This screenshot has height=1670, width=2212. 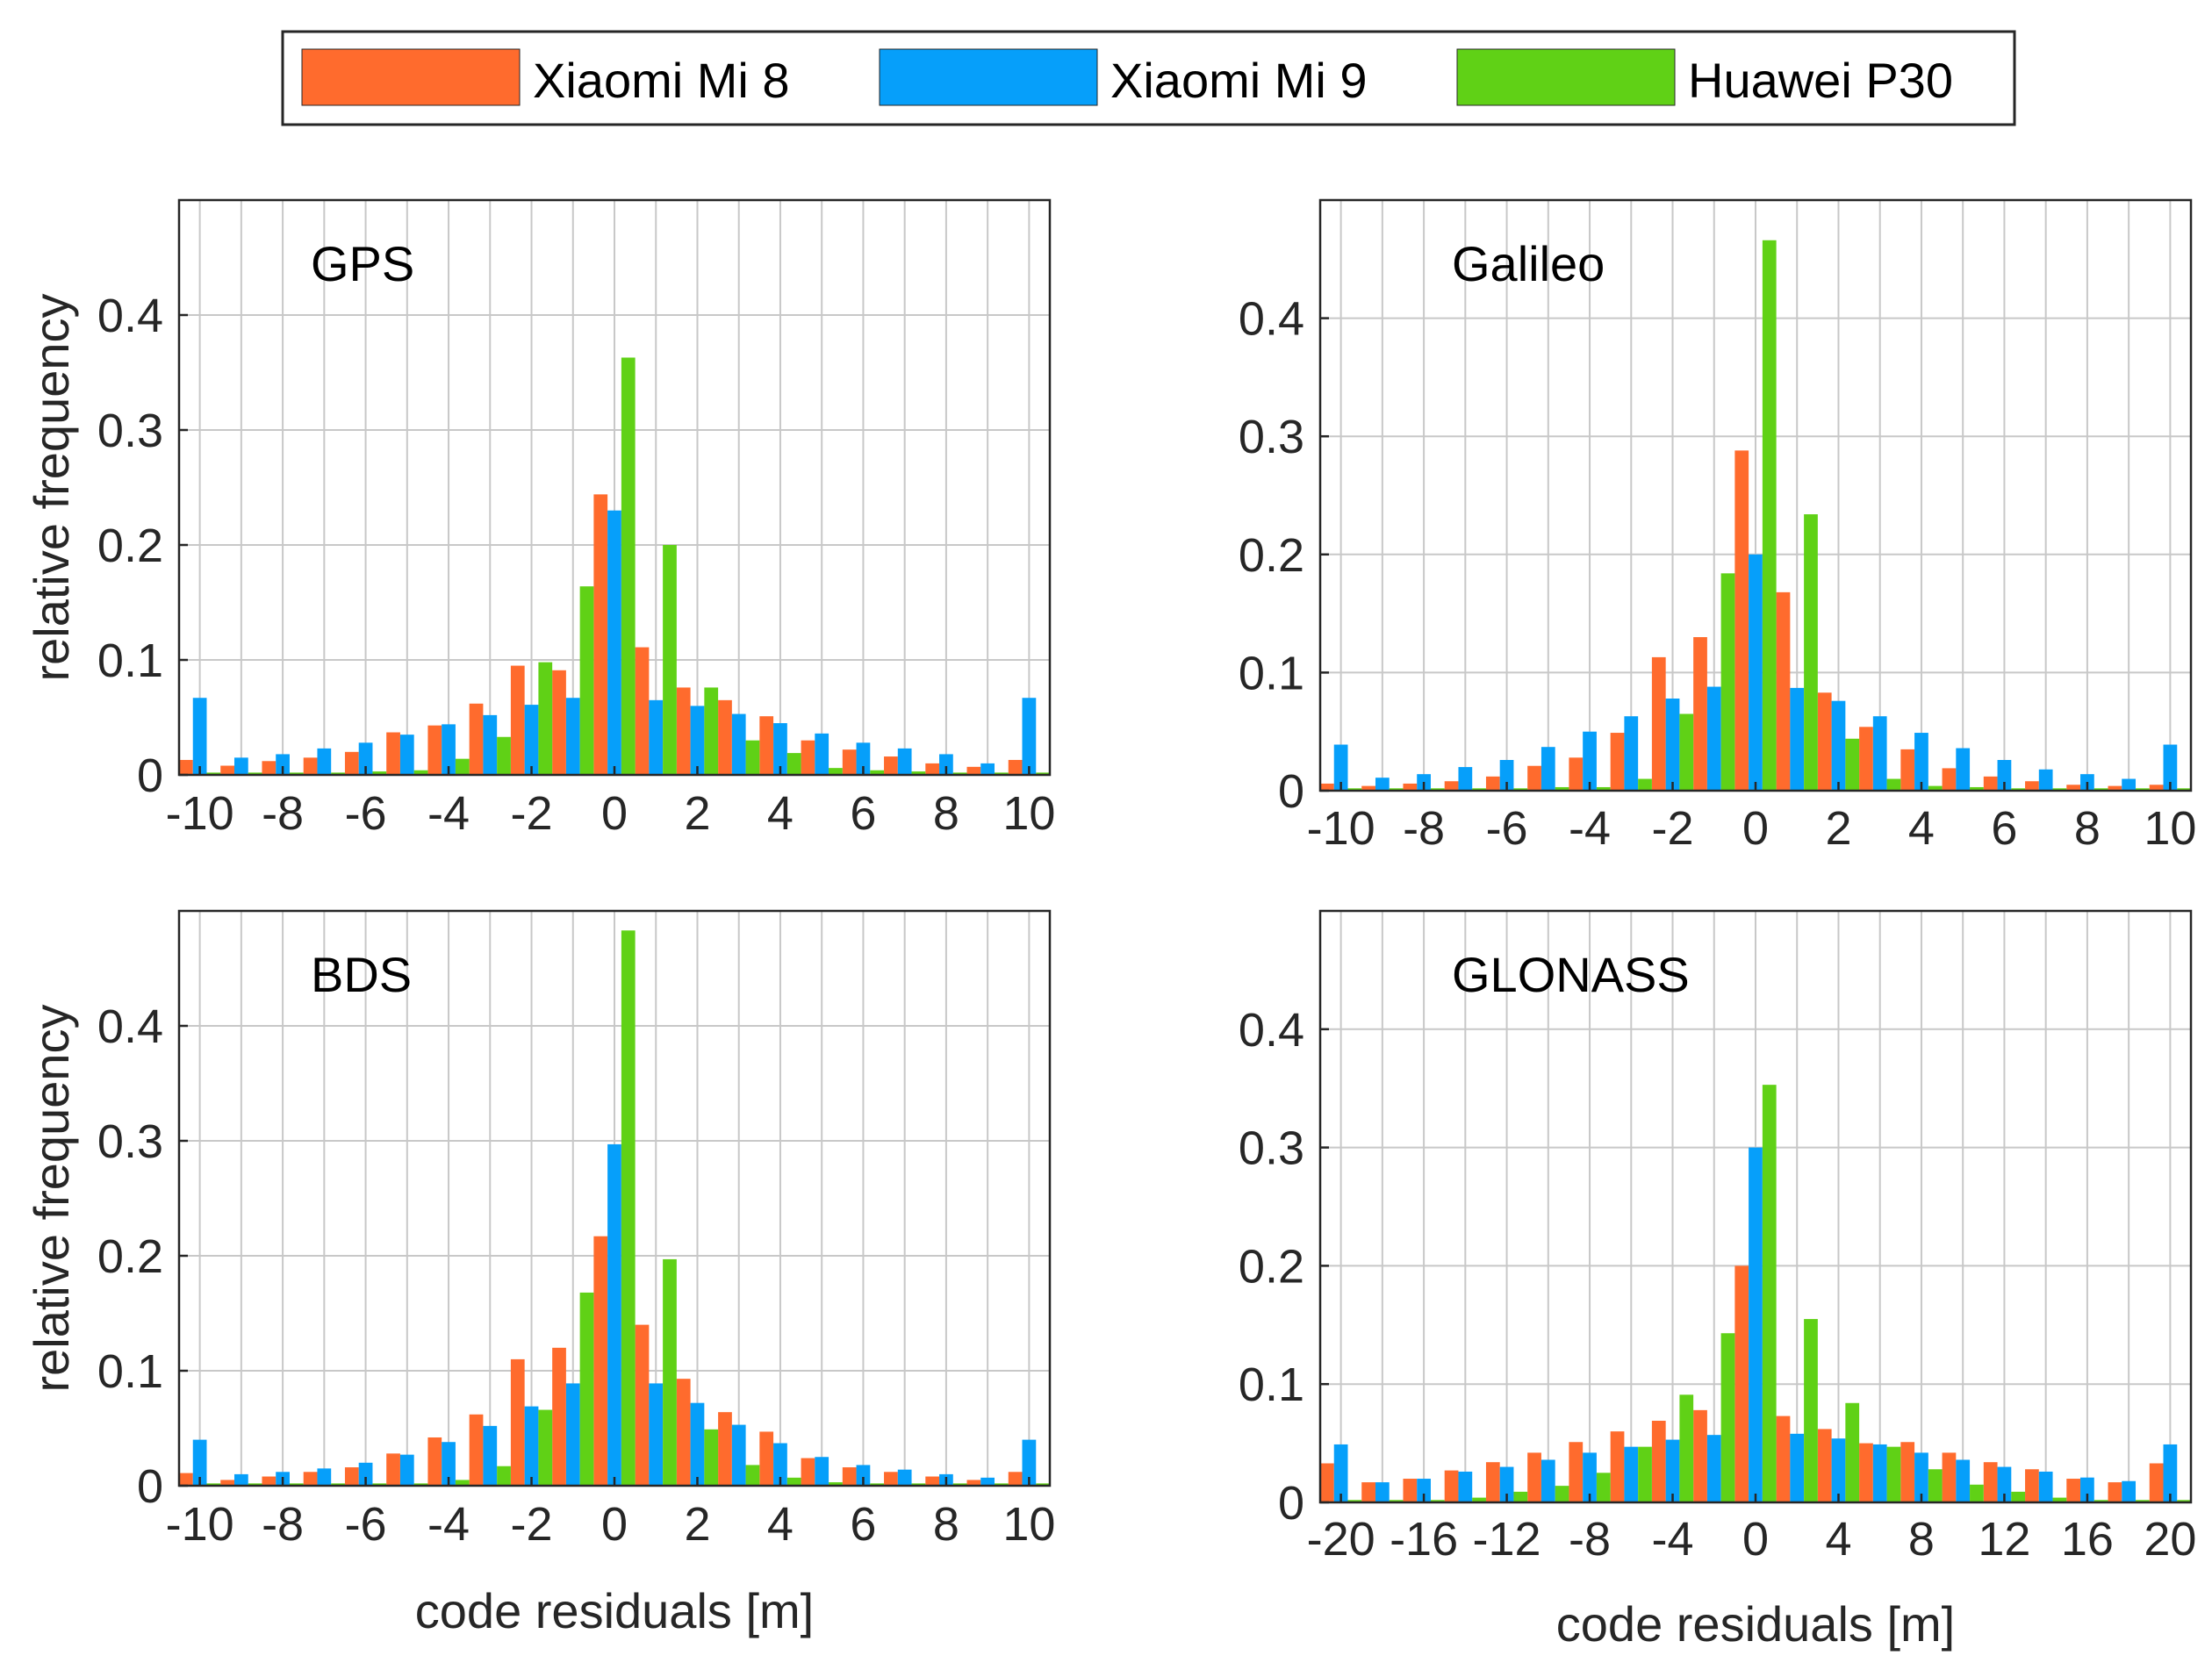 I want to click on legend: Xiaomi Mi 8 Xiaomi Mi 9 Huawei P30, so click(x=1149, y=78).